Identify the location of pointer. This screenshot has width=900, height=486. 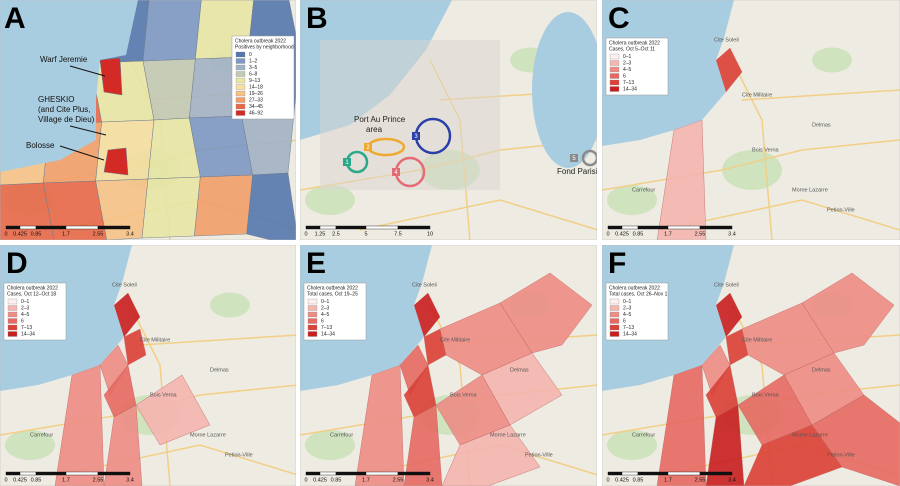
(82, 153).